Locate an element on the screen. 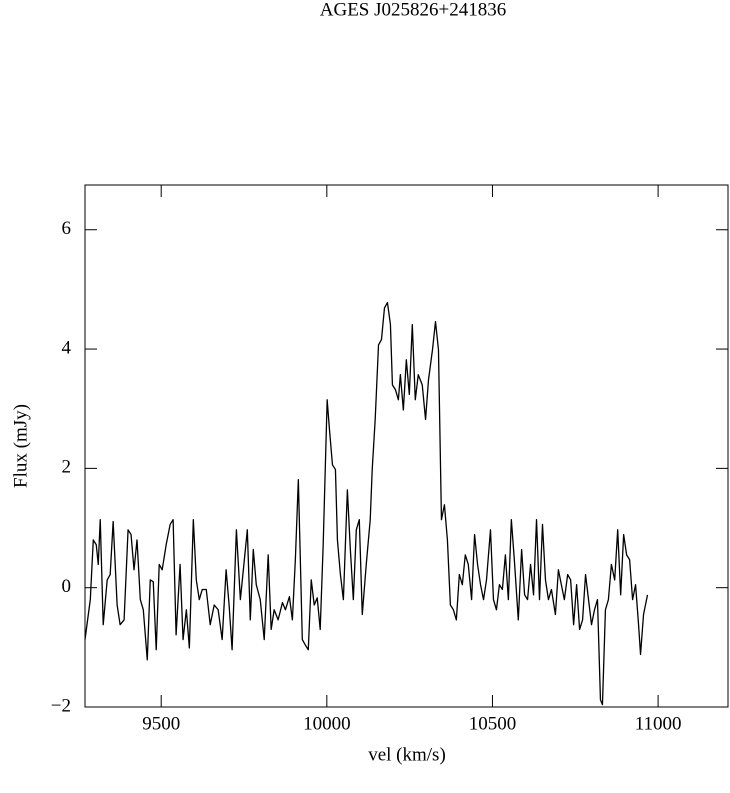 This screenshot has height=793, width=730. x-tick-label: 10500 is located at coordinates (493, 723).